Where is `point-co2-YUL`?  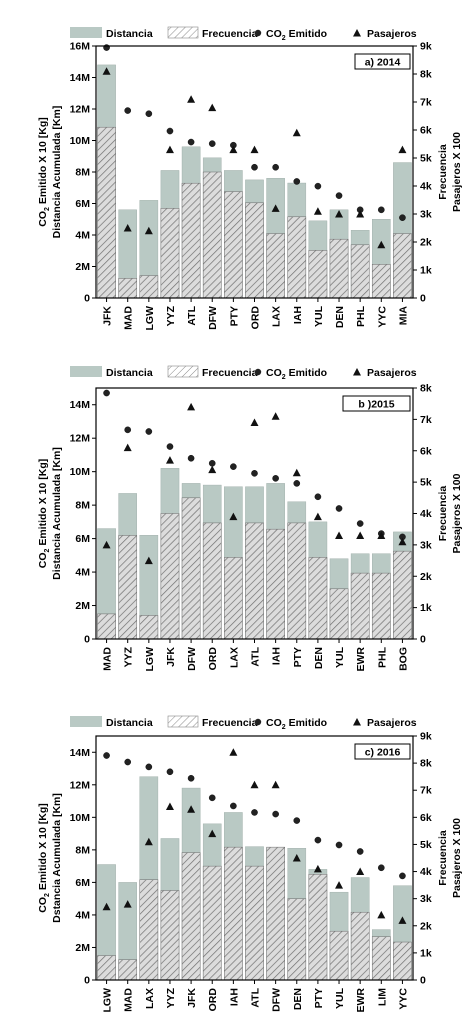 point-co2-YUL is located at coordinates (339, 508).